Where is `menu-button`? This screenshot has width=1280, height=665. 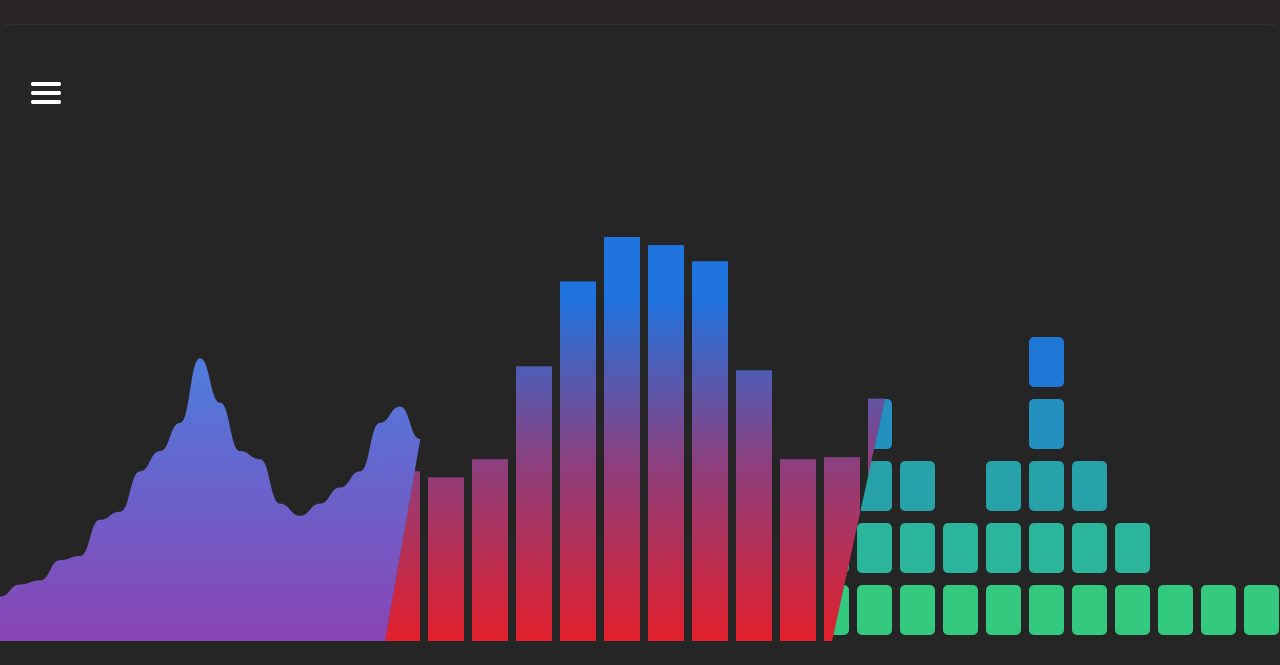
menu-button is located at coordinates (46, 95).